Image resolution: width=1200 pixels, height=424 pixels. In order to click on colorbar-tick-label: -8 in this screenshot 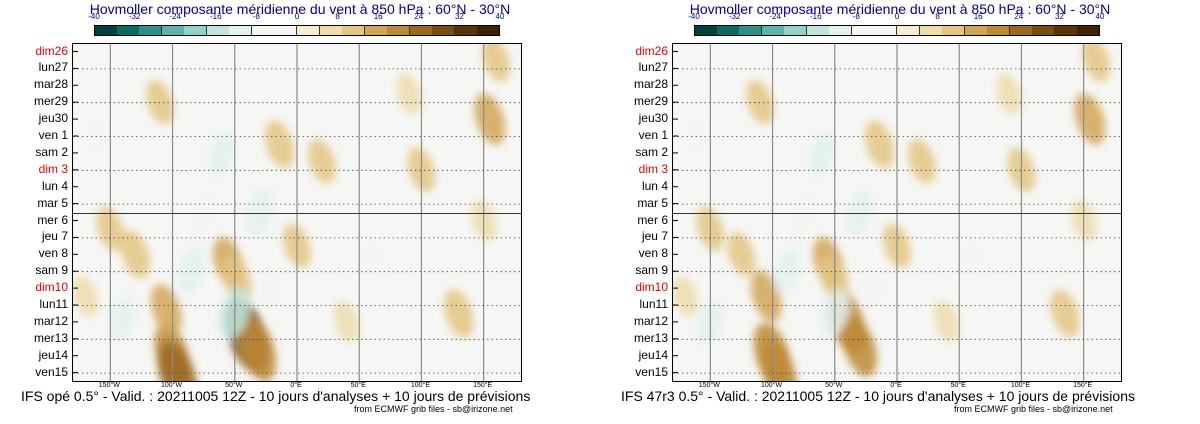, I will do `click(256, 16)`.